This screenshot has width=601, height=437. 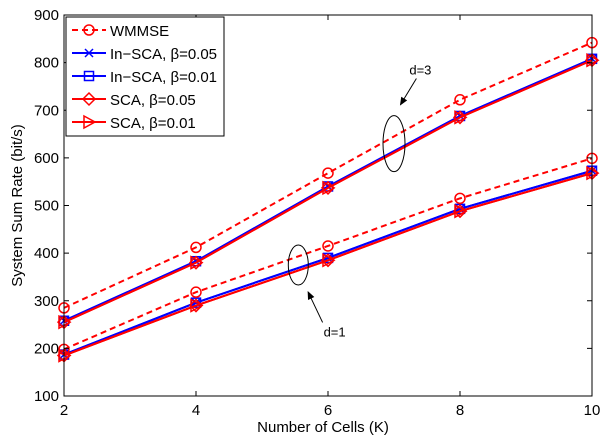 What do you see at coordinates (46, 396) in the screenshot?
I see `y-tick-label-0: 100` at bounding box center [46, 396].